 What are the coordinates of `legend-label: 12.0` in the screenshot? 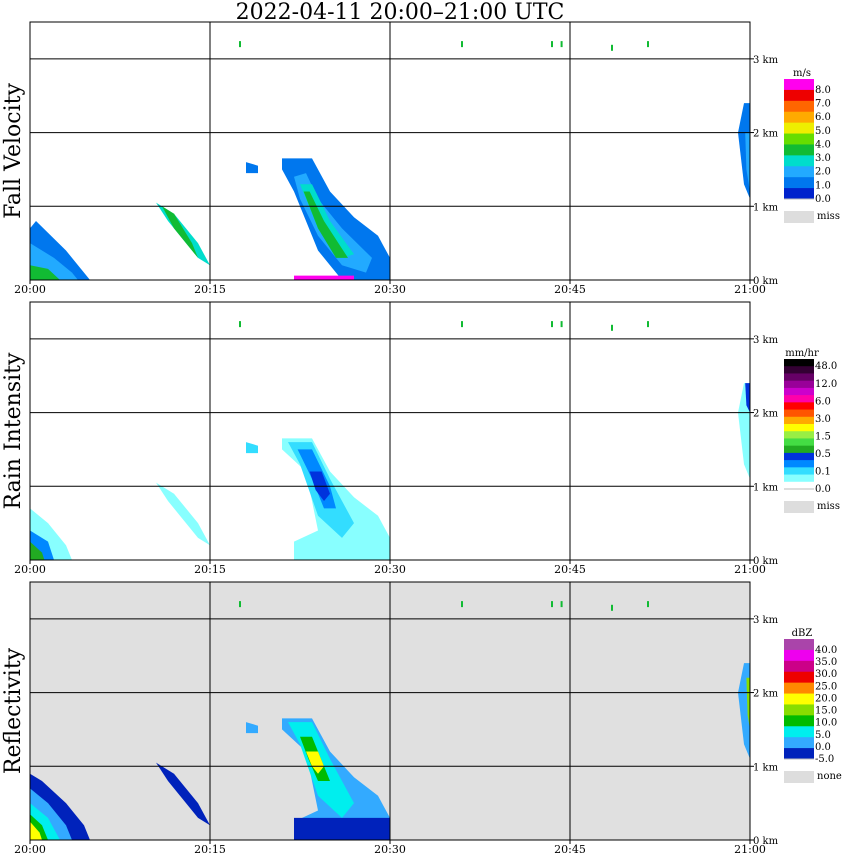 It's located at (826, 384).